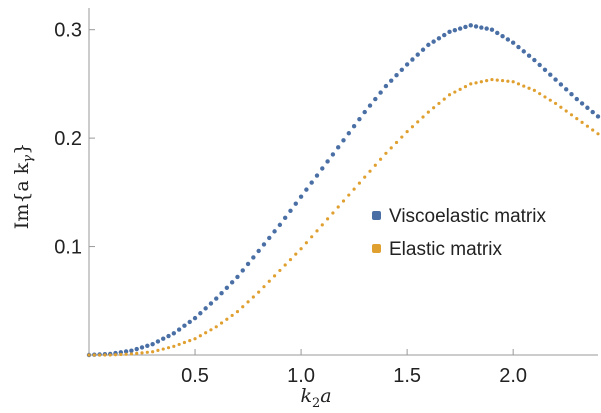 This screenshot has width=601, height=413. What do you see at coordinates (459, 233) in the screenshot?
I see `legend: Viscoelastic matrix Elastic matrix` at bounding box center [459, 233].